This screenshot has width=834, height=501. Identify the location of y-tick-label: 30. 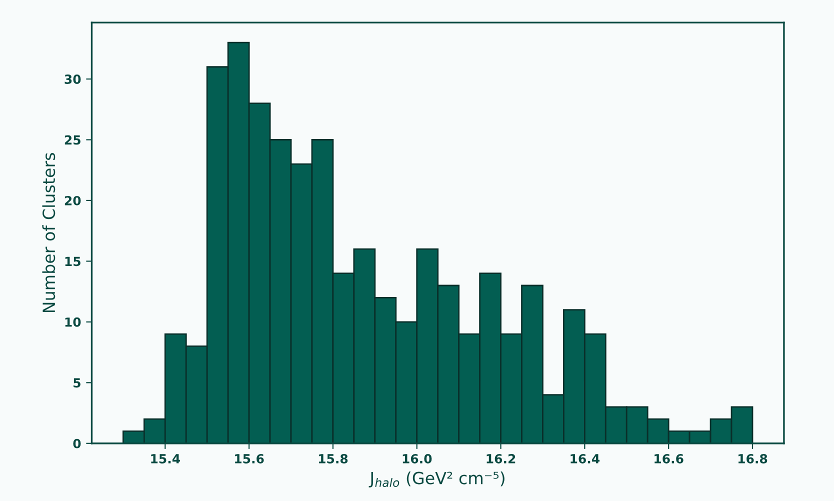
(72, 79).